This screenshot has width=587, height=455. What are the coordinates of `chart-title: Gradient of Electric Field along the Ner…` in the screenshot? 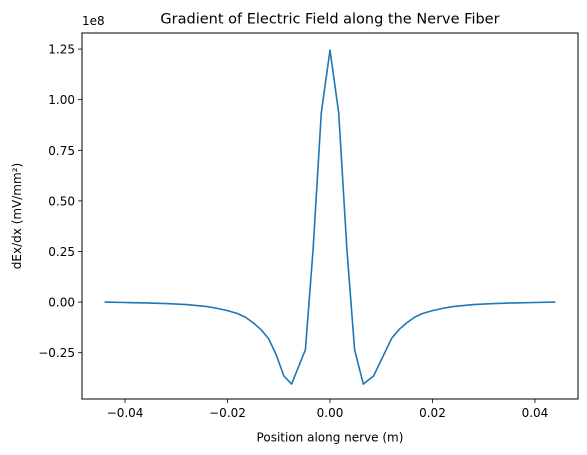 It's located at (329, 20).